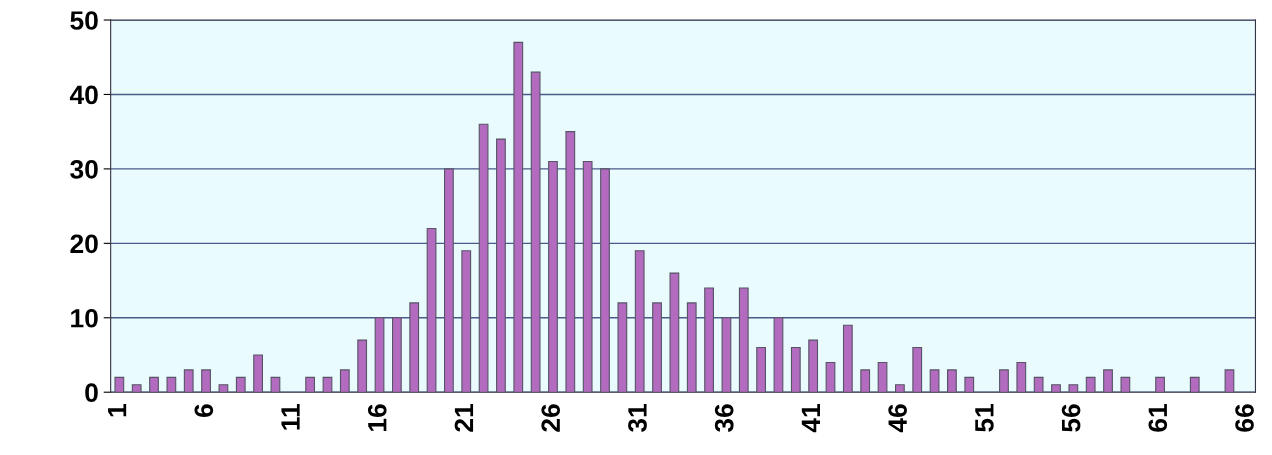 This screenshot has width=1272, height=455. What do you see at coordinates (377, 418) in the screenshot?
I see `x-tick-label: 16` at bounding box center [377, 418].